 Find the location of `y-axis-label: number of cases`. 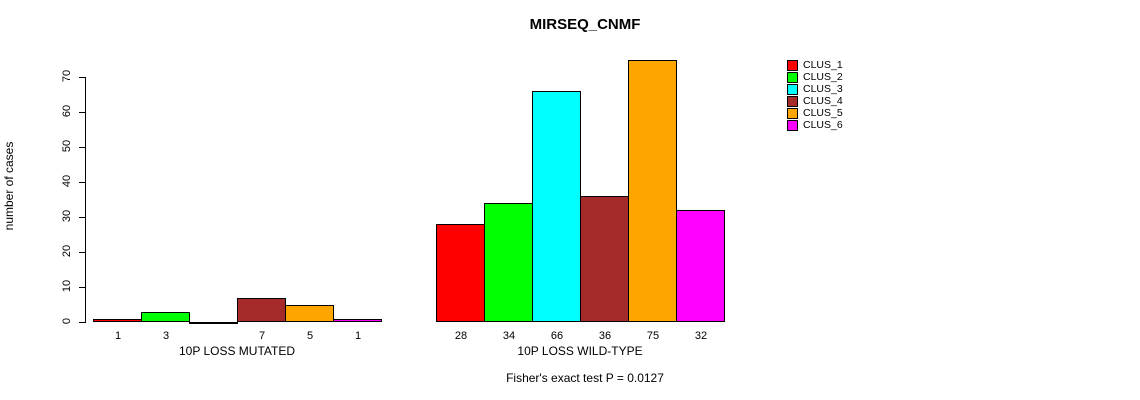

y-axis-label: number of cases is located at coordinates (9, 186).